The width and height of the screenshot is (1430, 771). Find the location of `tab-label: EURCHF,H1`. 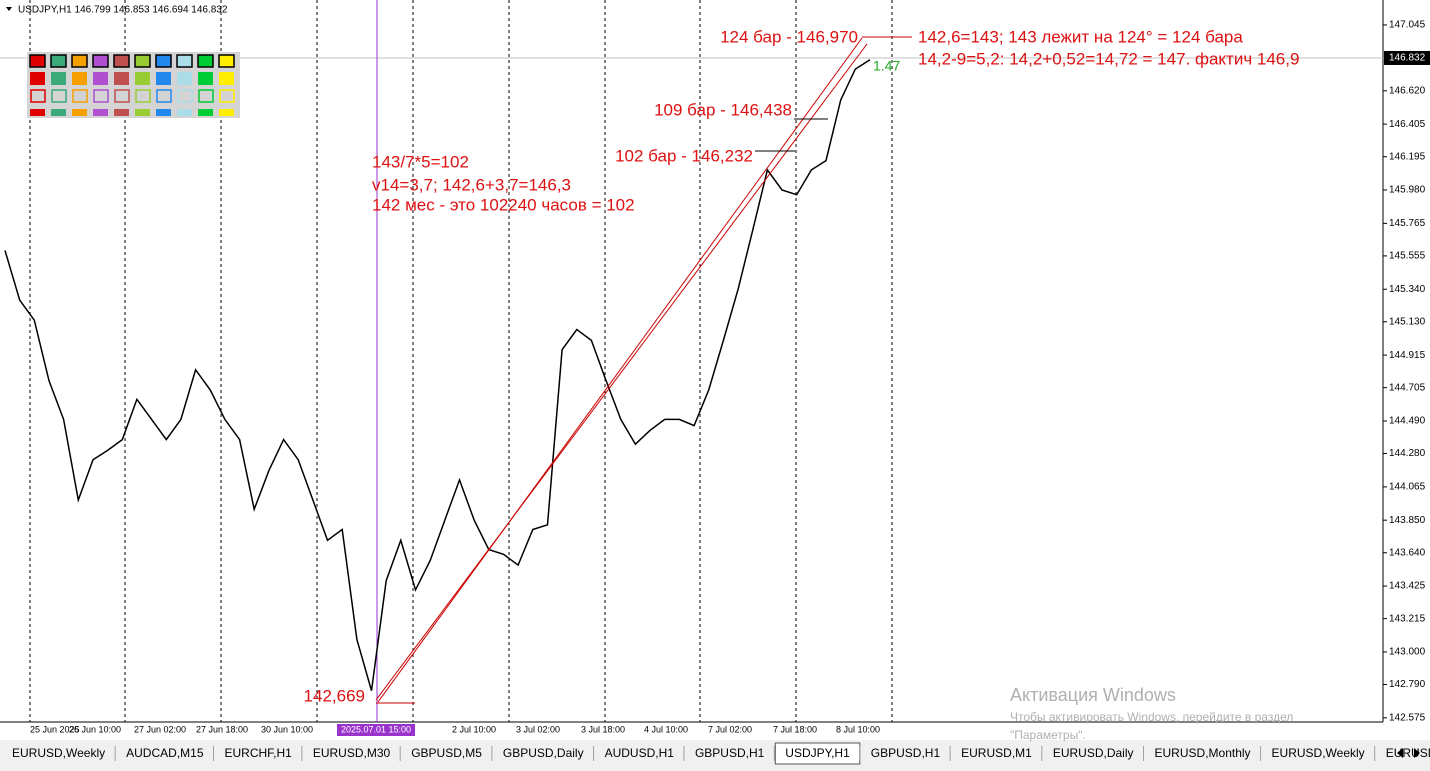

tab-label: EURCHF,H1 is located at coordinates (259, 753).